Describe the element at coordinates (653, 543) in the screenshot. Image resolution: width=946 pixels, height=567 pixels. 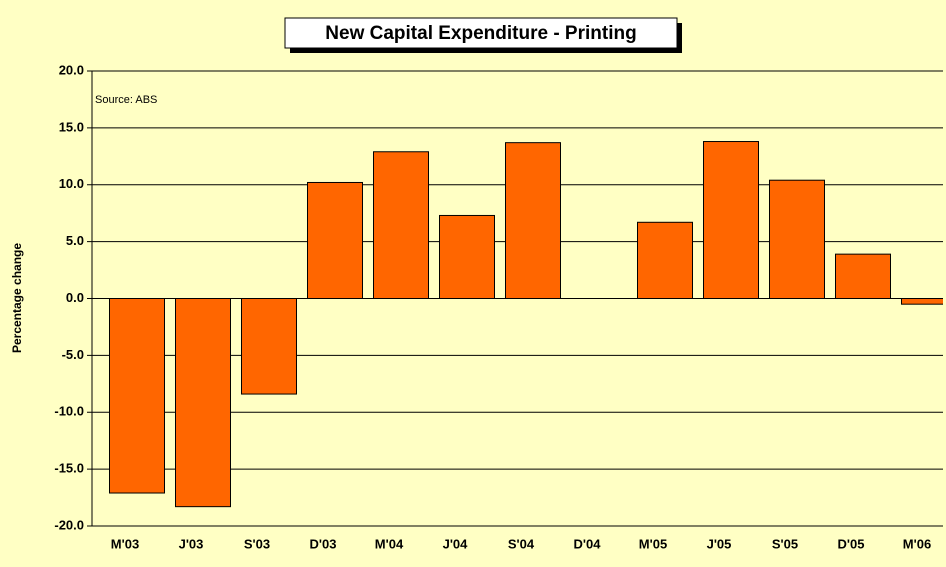
I see `x-tick-label: M'05` at that location.